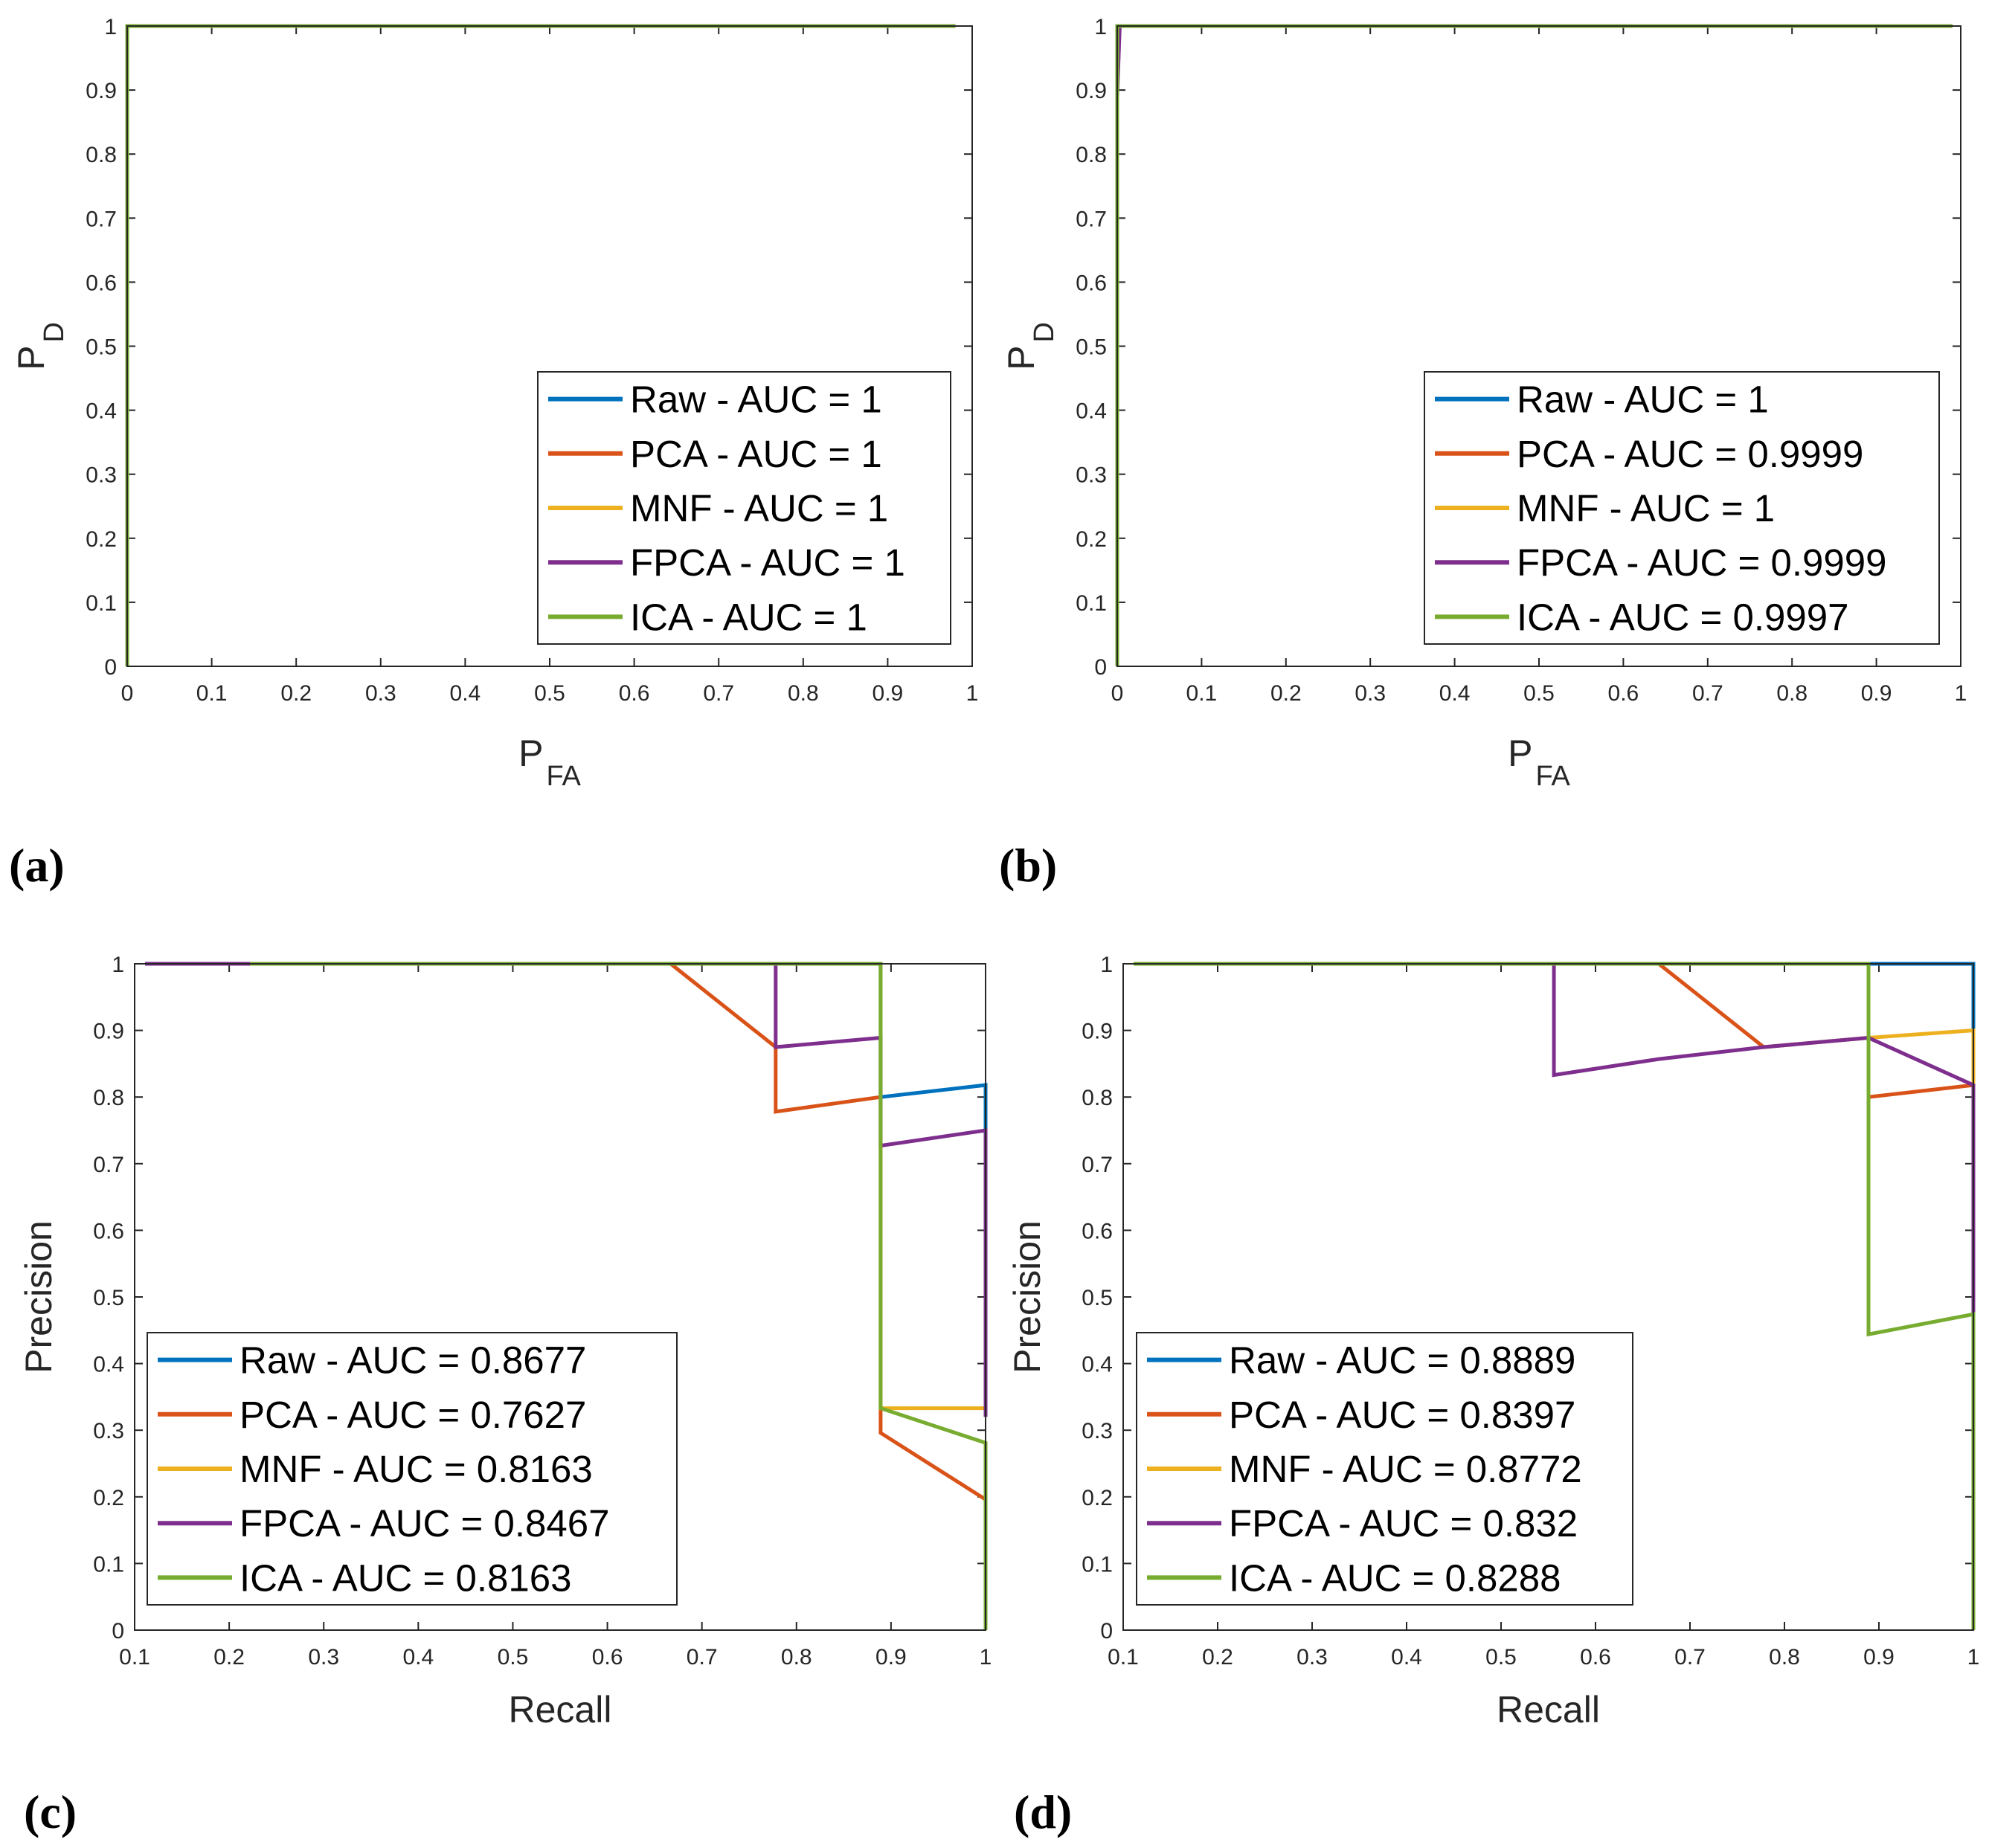 This screenshot has width=1989, height=1848. Describe the element at coordinates (1455, 693) in the screenshot. I see `x-tick-label: 0.4` at that location.